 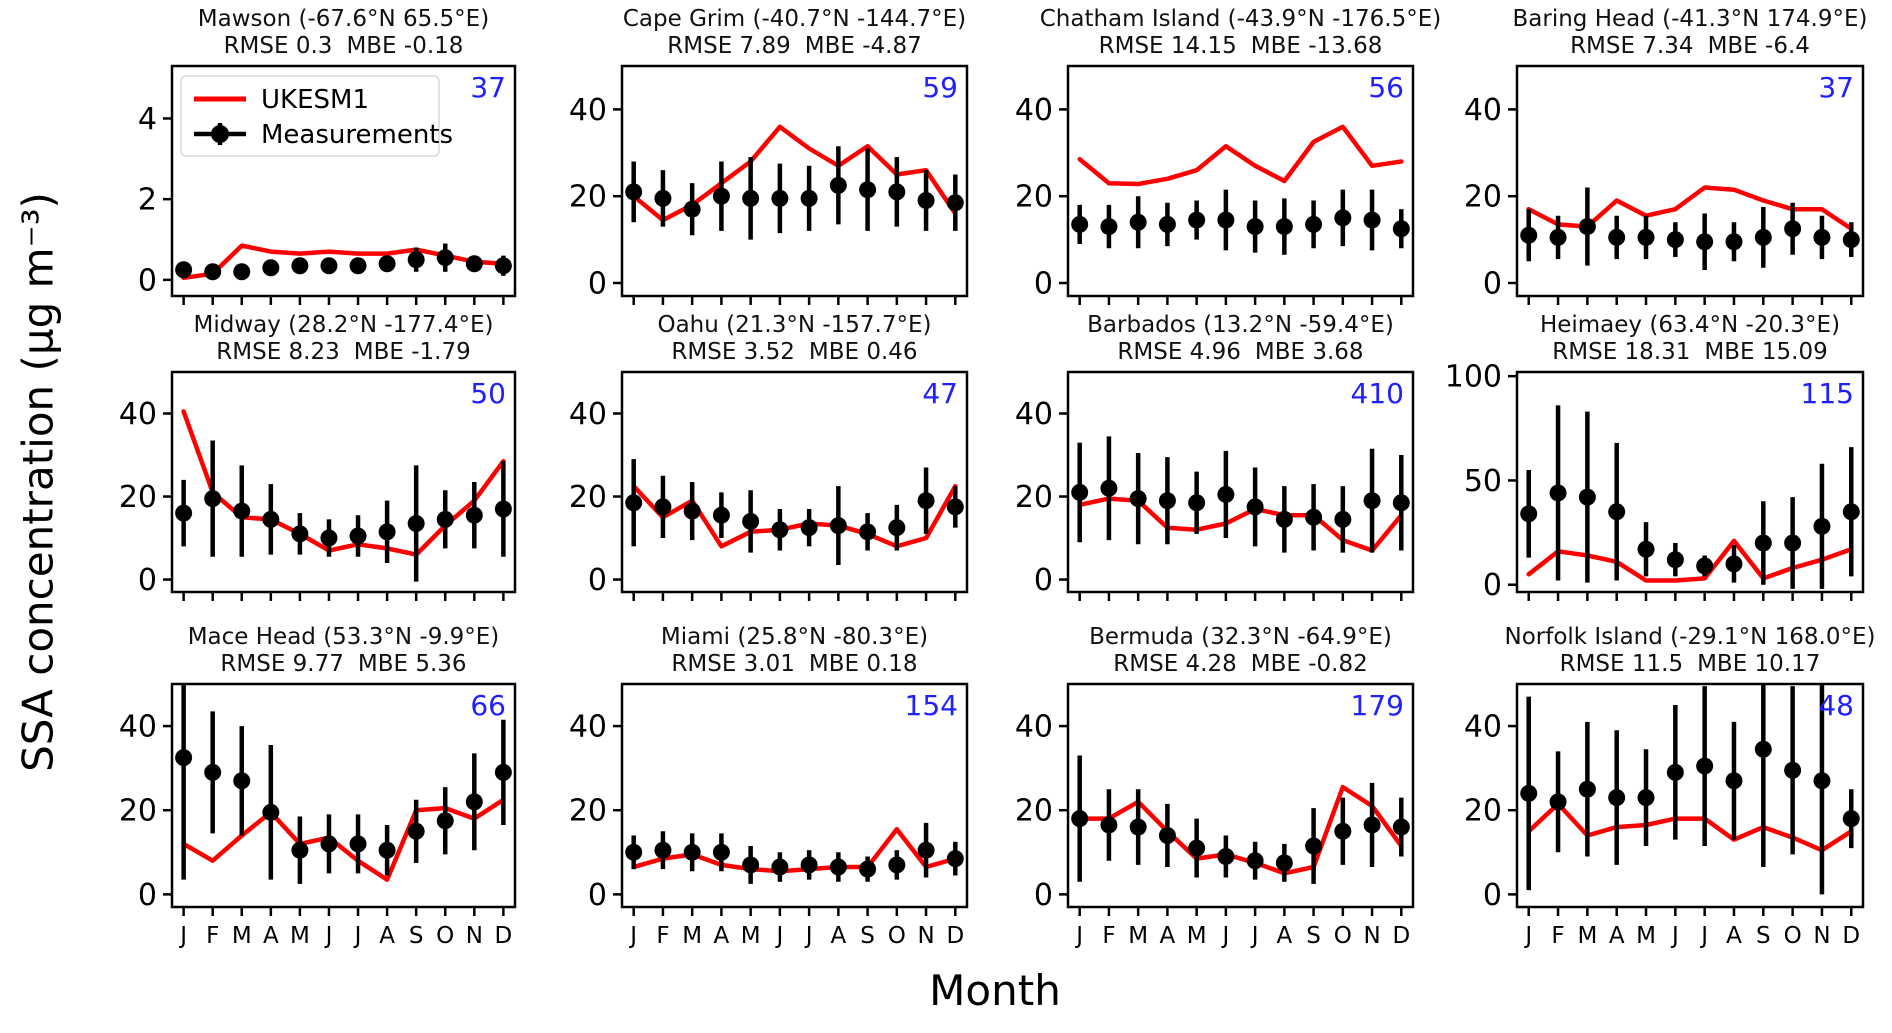 What do you see at coordinates (931, 705) in the screenshot?
I see `sample-count: 154` at bounding box center [931, 705].